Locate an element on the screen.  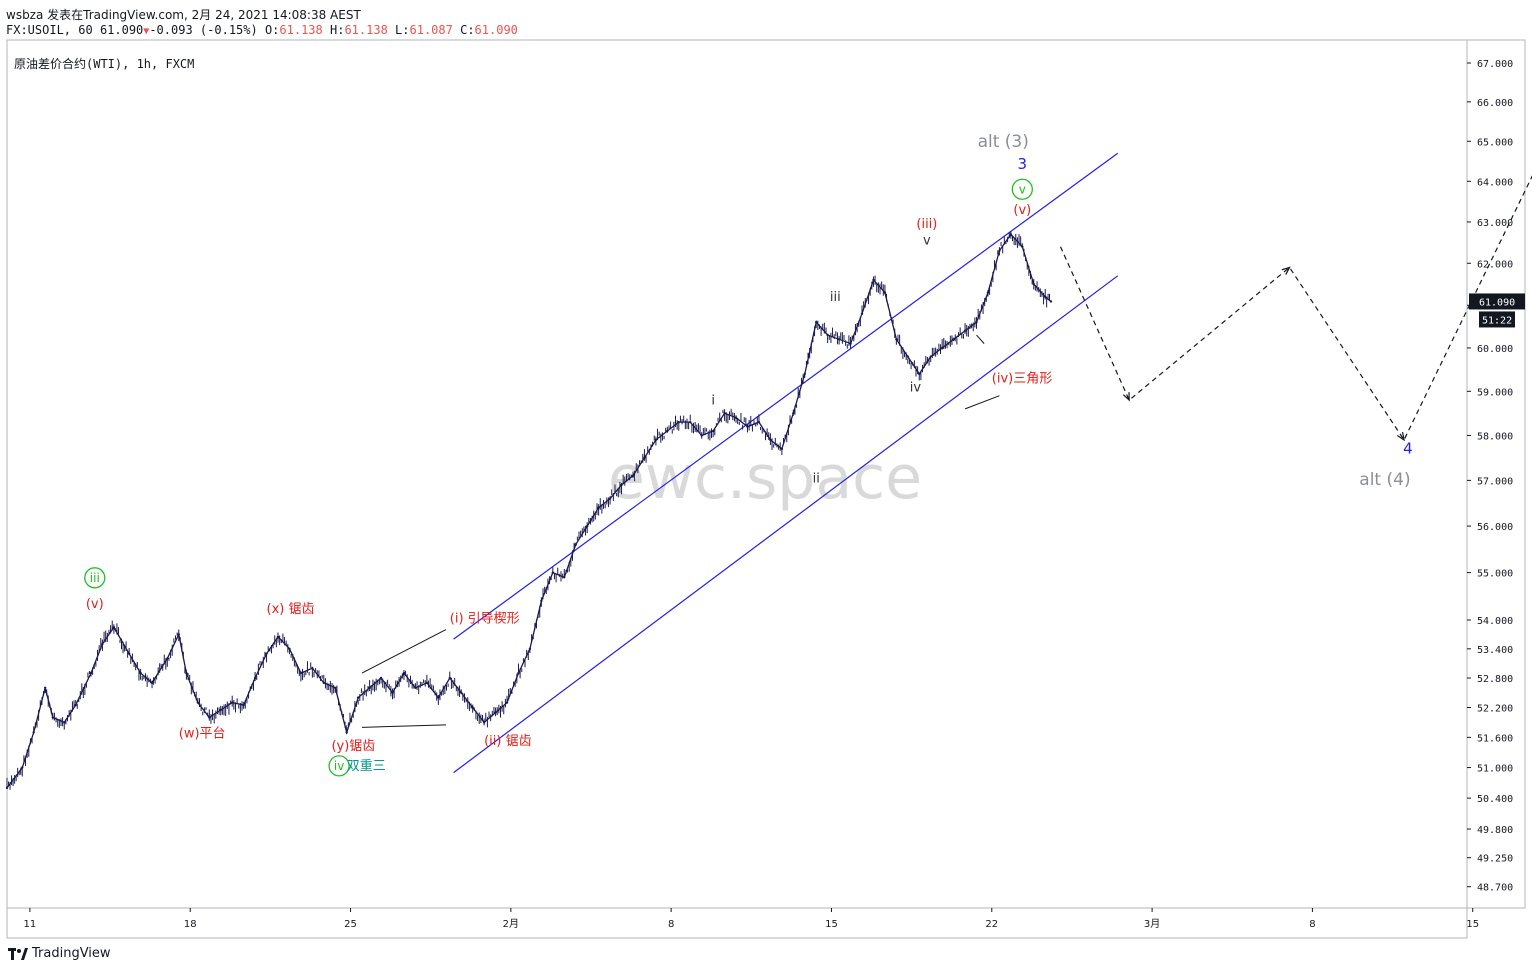
wave-label: i is located at coordinates (713, 400).